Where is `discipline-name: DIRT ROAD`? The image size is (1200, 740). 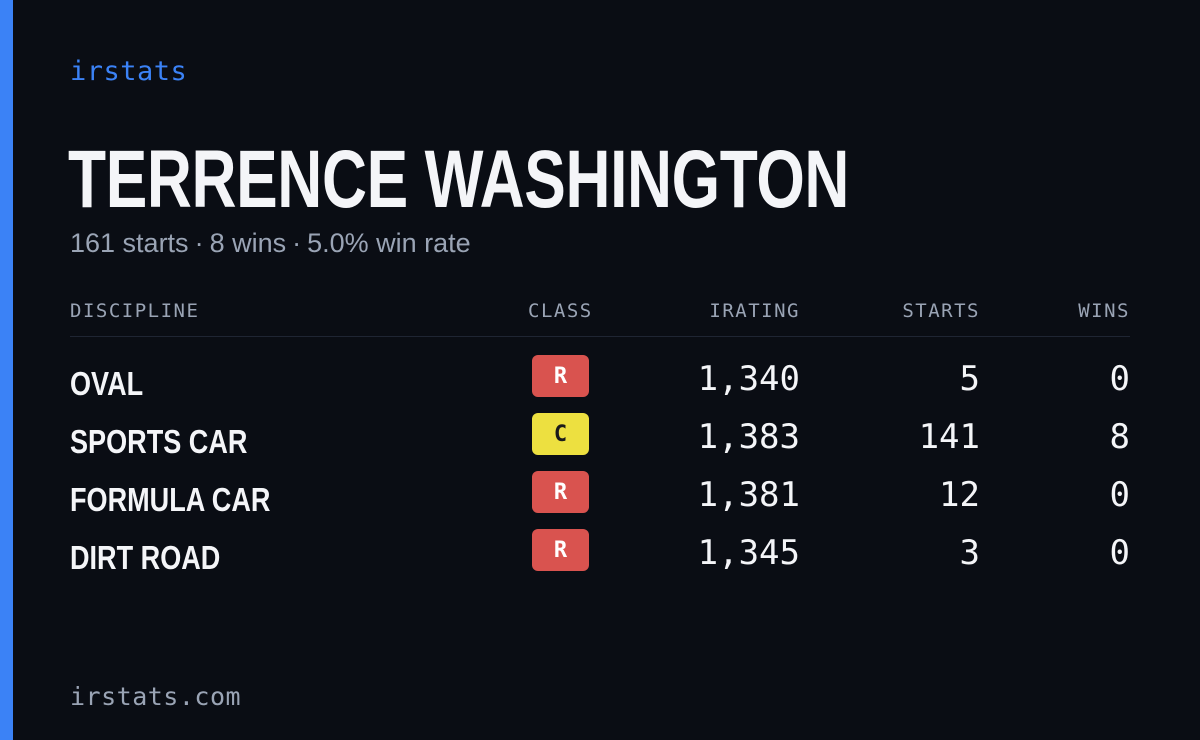 discipline-name: DIRT ROAD is located at coordinates (145, 557).